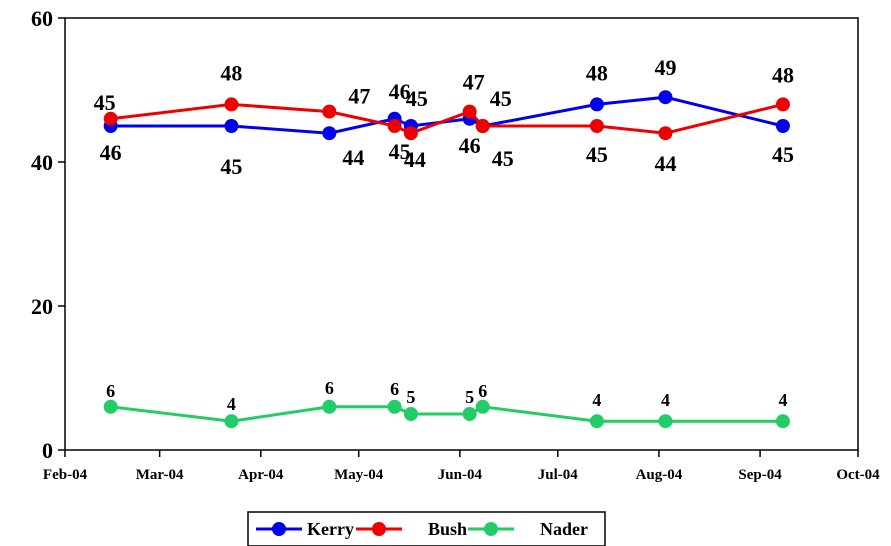 The width and height of the screenshot is (891, 546). I want to click on y-tick-label: 20, so click(42, 306).